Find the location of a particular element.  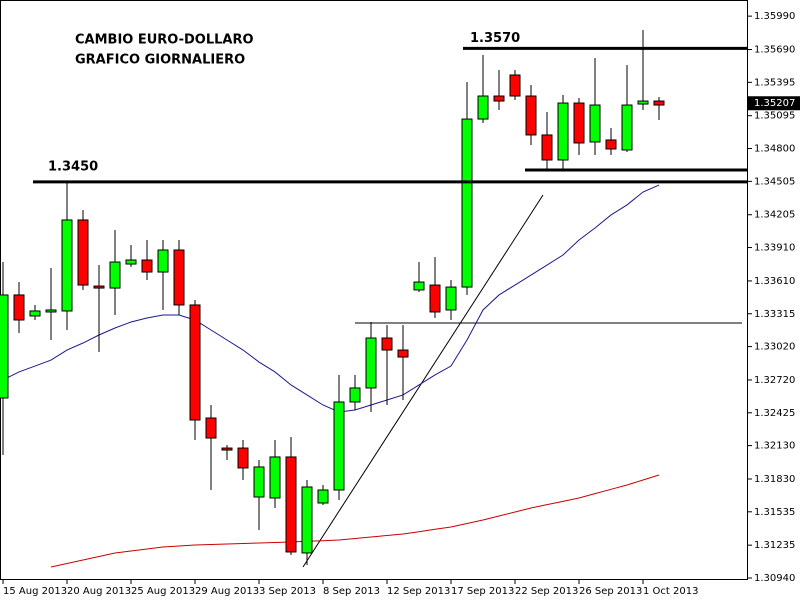

y-tick-label: 1.34205 is located at coordinates (774, 215).